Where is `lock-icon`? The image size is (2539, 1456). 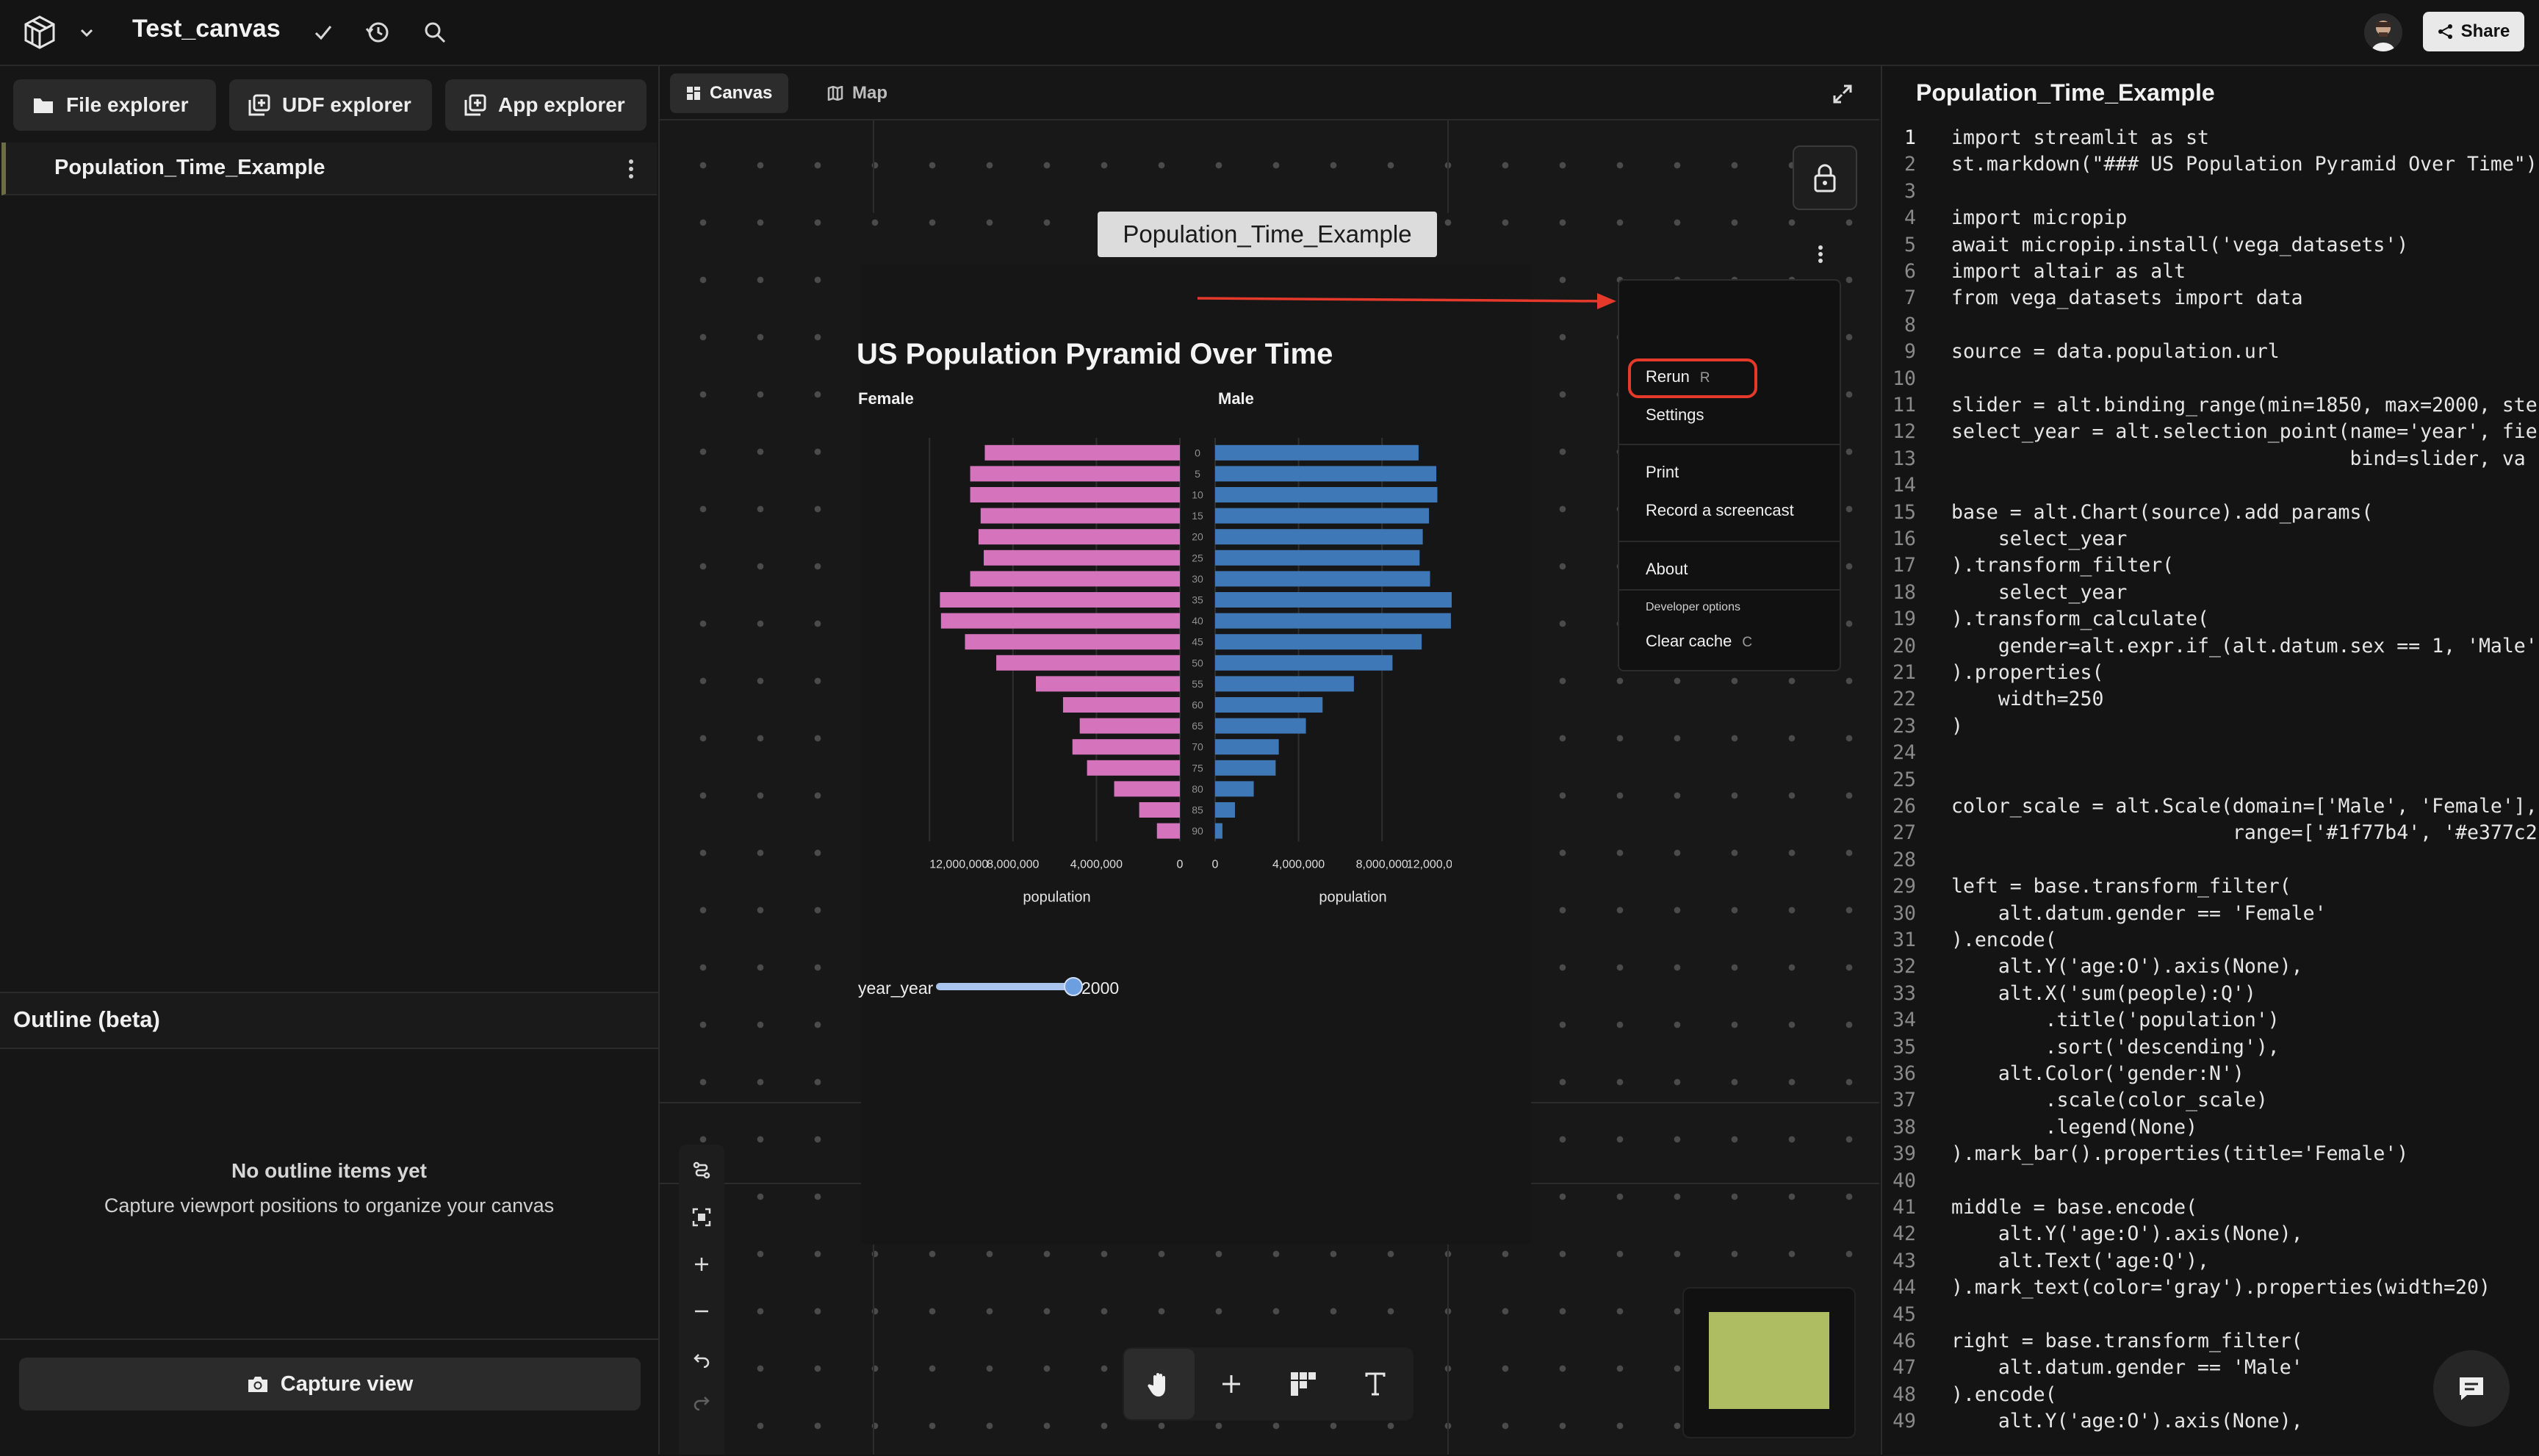 lock-icon is located at coordinates (1825, 177).